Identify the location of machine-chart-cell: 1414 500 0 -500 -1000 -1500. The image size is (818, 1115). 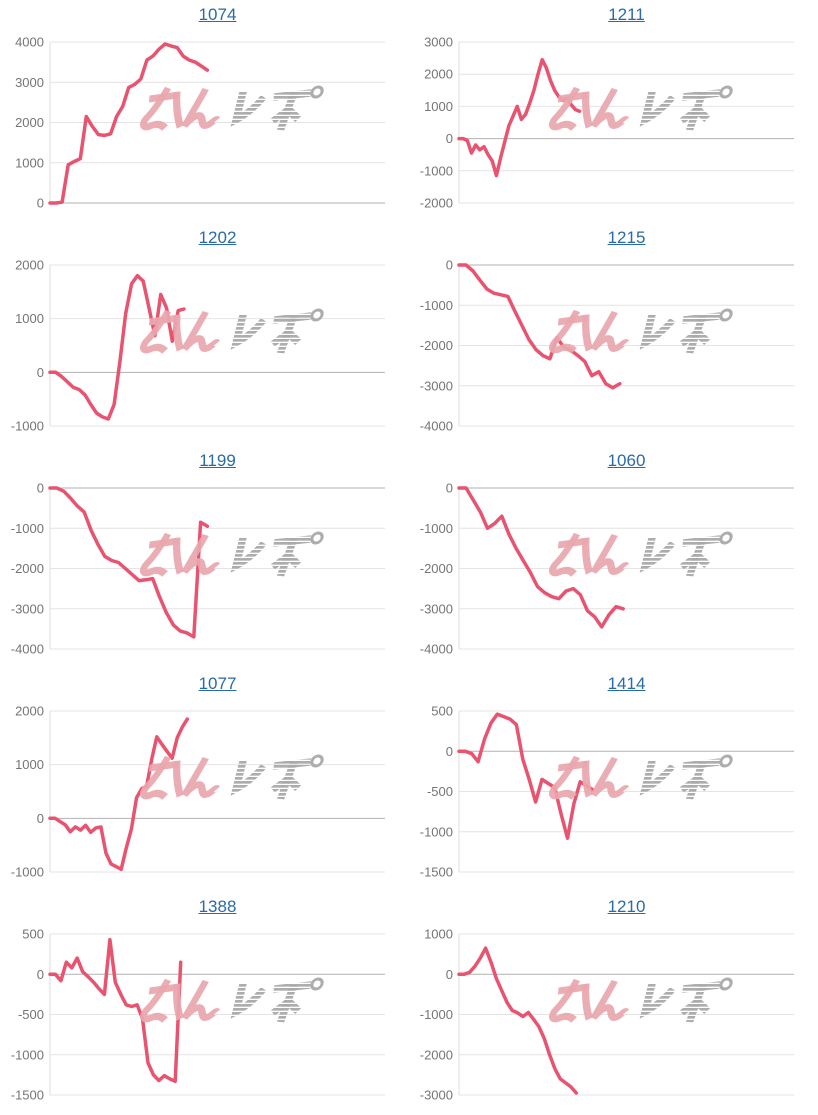
(613, 780).